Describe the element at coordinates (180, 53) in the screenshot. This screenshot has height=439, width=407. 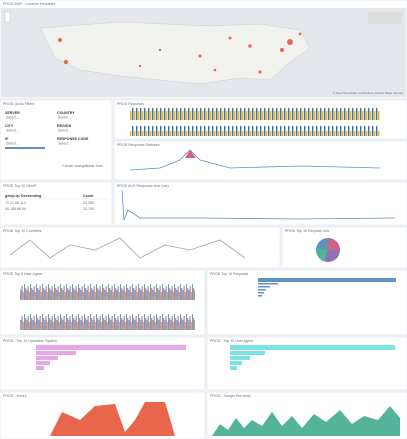
I see `map-points` at that location.